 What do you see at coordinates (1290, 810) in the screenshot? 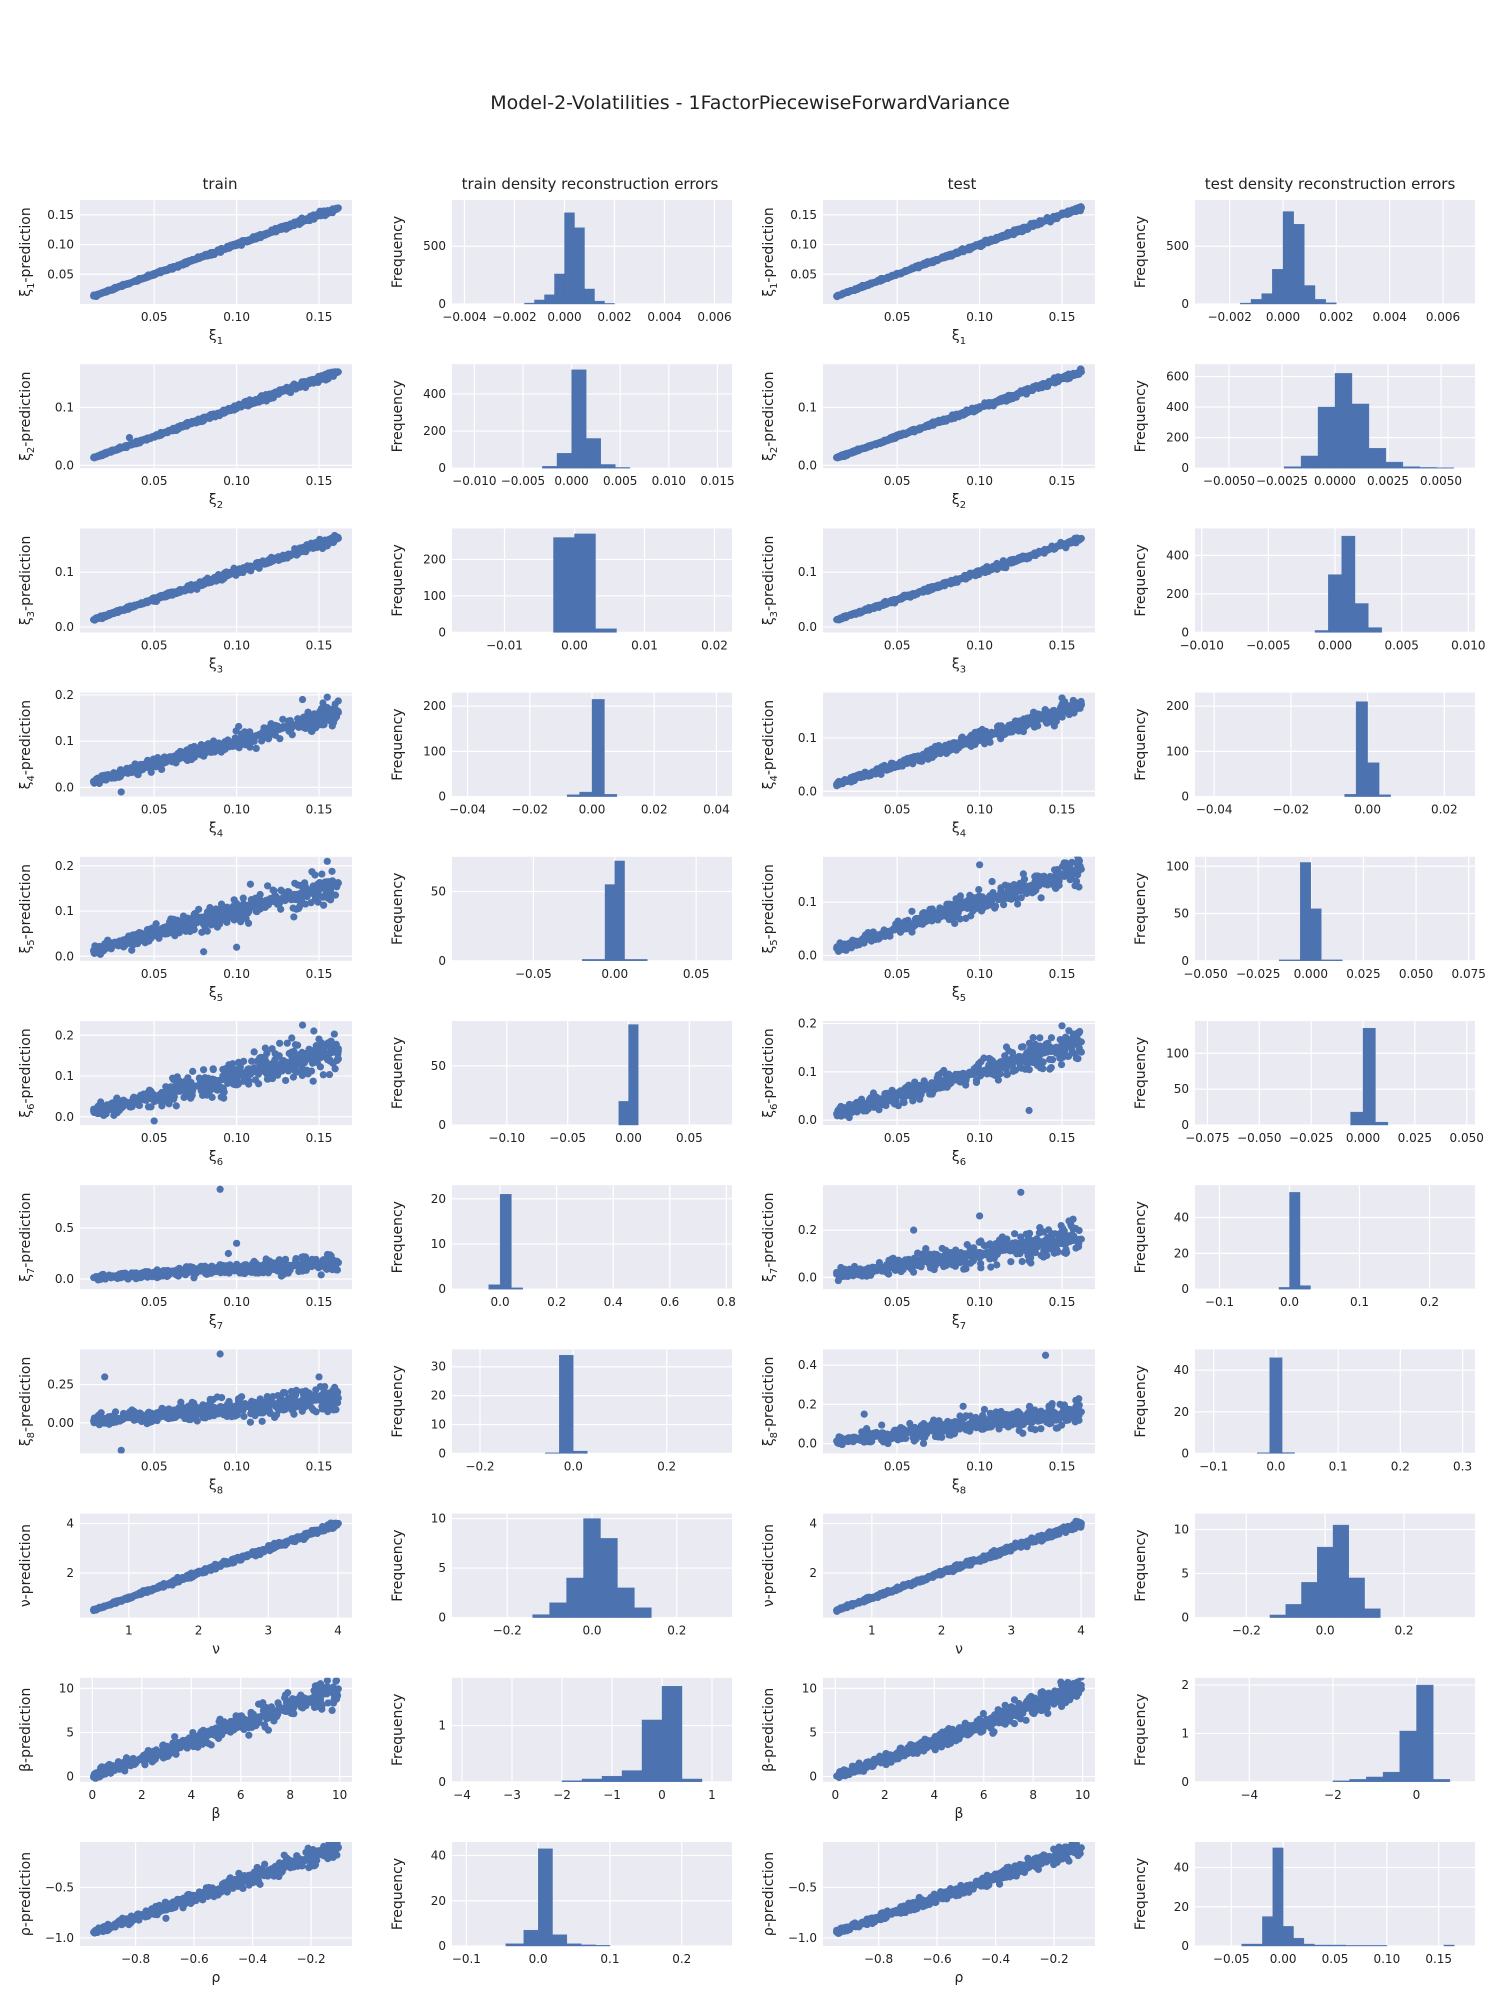
I see `x-tick-label: −0.02` at bounding box center [1290, 810].